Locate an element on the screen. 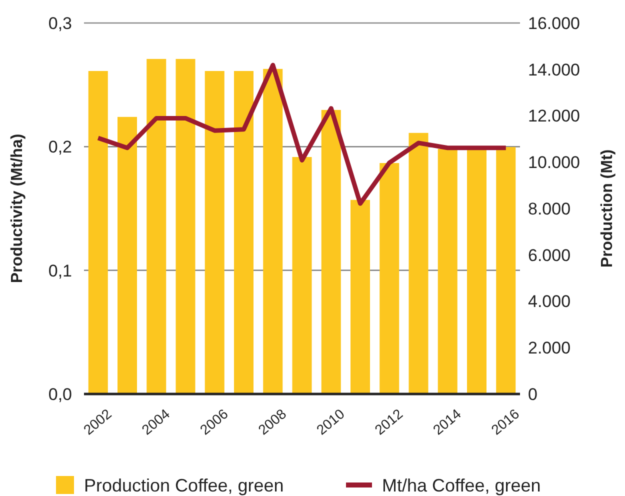 The height and width of the screenshot is (496, 625). y-tick-label: 0,2 is located at coordinates (60, 147).